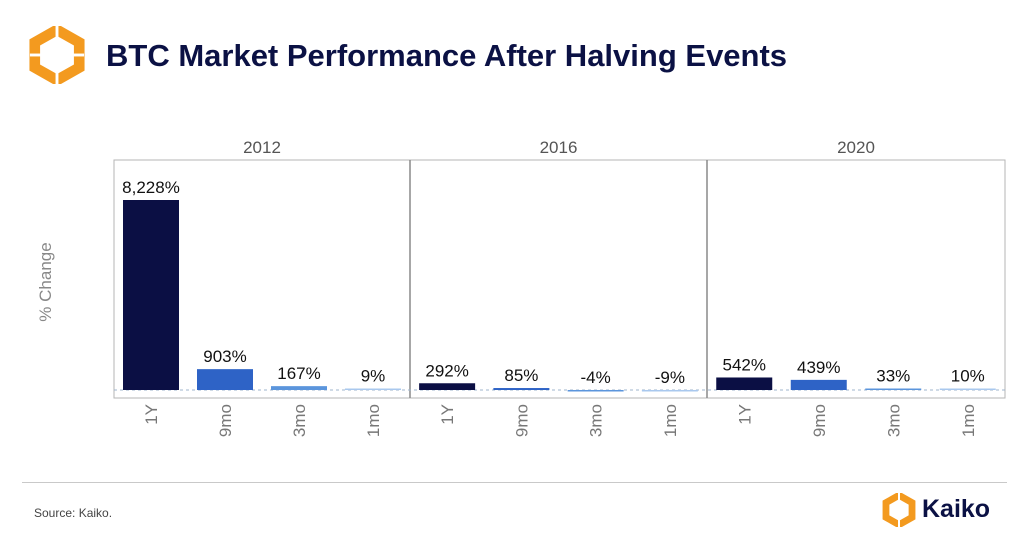  I want to click on data-label-2020-1mo: 10%, so click(968, 376).